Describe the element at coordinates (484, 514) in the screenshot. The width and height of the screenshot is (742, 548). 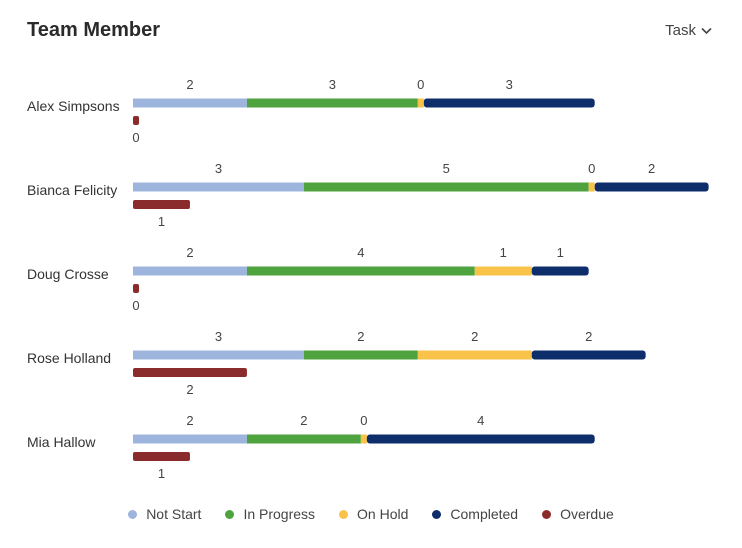
I see `legend-label: Completed` at that location.